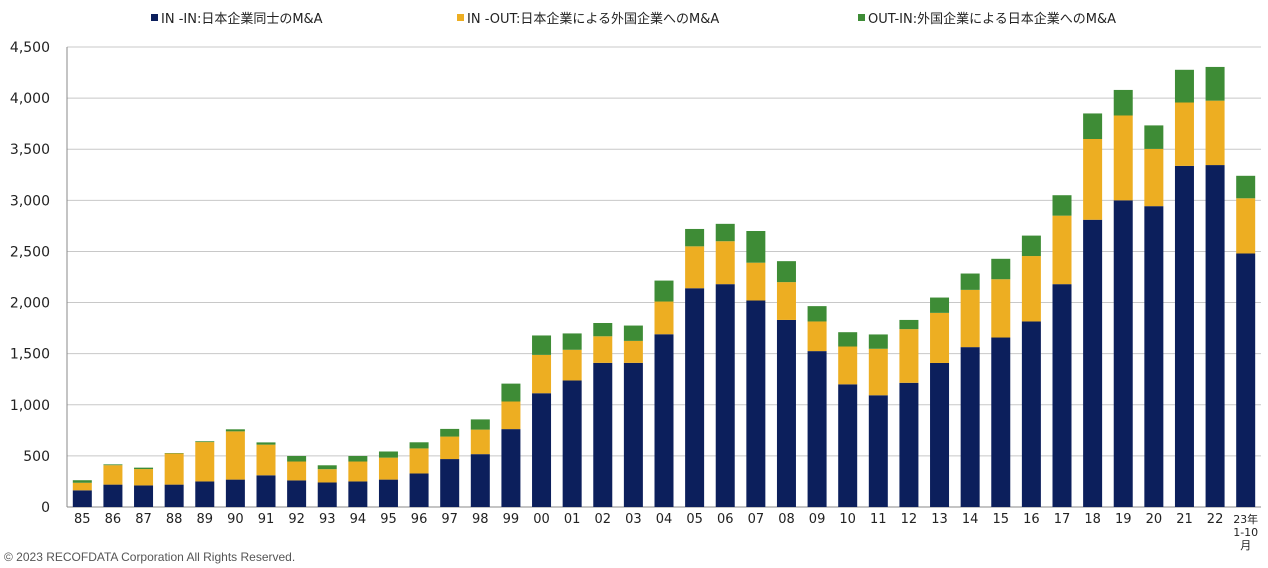 This screenshot has height=568, width=1268. What do you see at coordinates (30, 355) in the screenshot?
I see `y-tick-label: 1,500` at bounding box center [30, 355].